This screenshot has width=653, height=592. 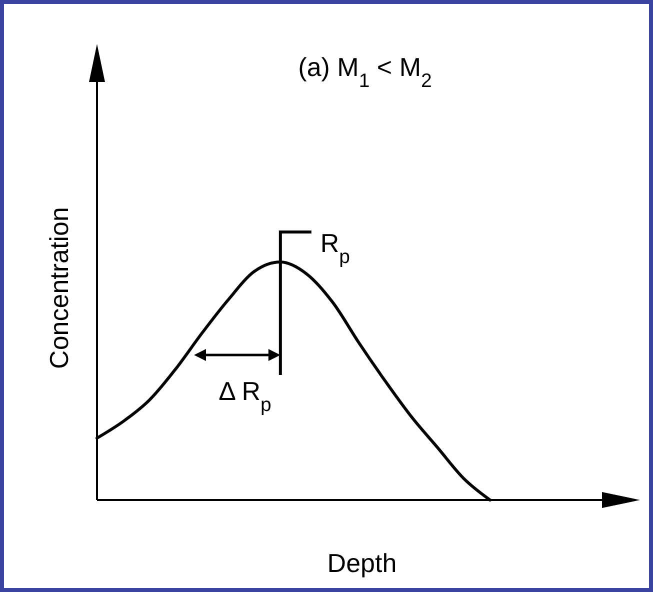 I want to click on annotation: R$_{p}$, so click(x=335, y=248).